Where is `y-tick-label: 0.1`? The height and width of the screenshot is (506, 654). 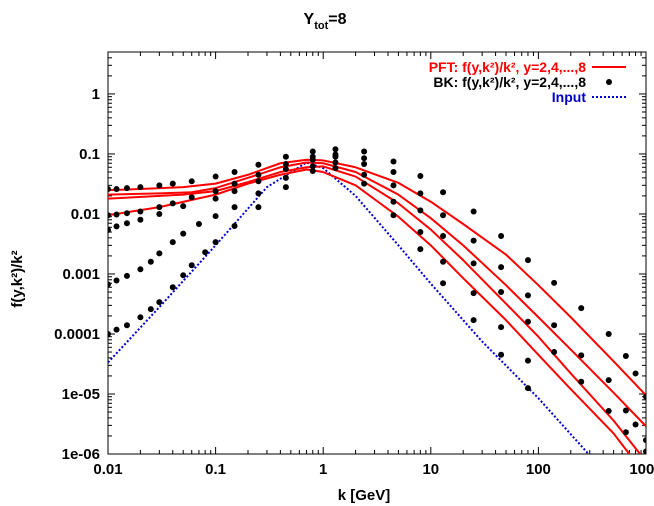 y-tick-label: 0.1 is located at coordinates (89, 154).